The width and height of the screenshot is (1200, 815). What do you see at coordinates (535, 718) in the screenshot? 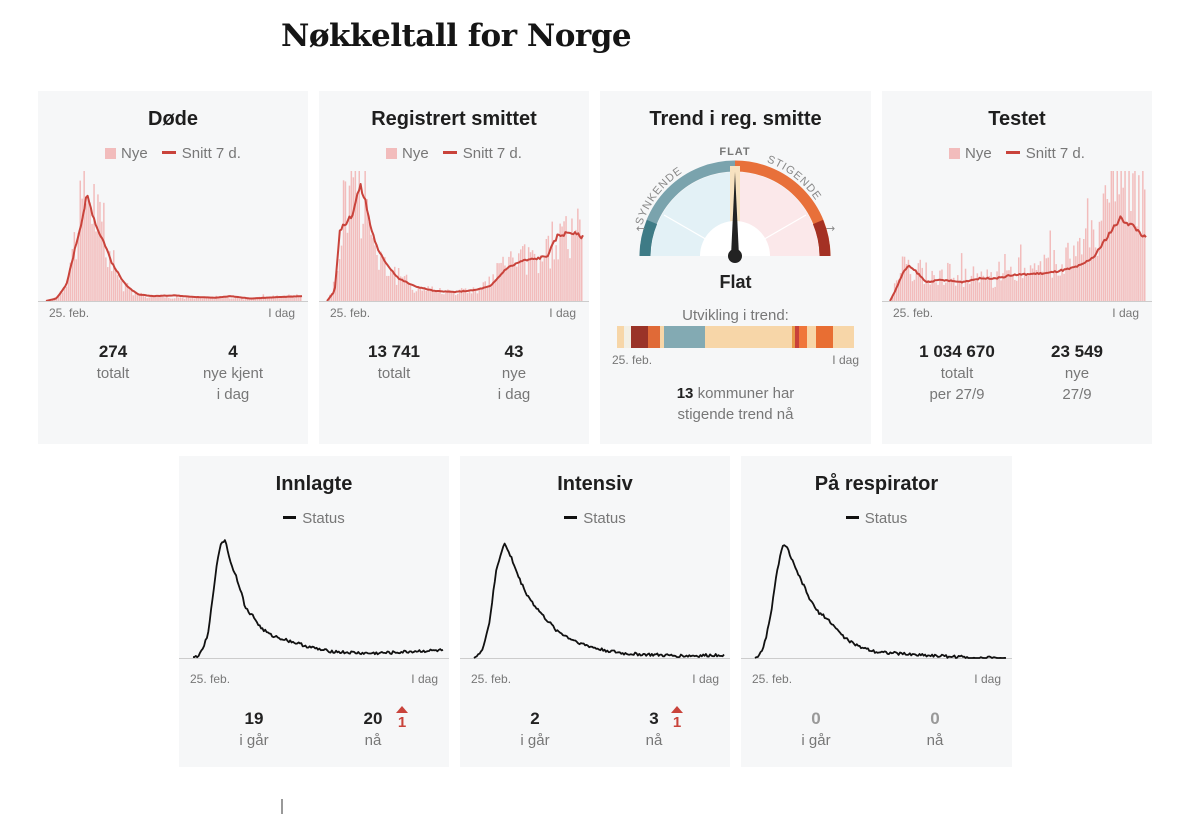
I see `stat-yesterday-value: 2` at bounding box center [535, 718].